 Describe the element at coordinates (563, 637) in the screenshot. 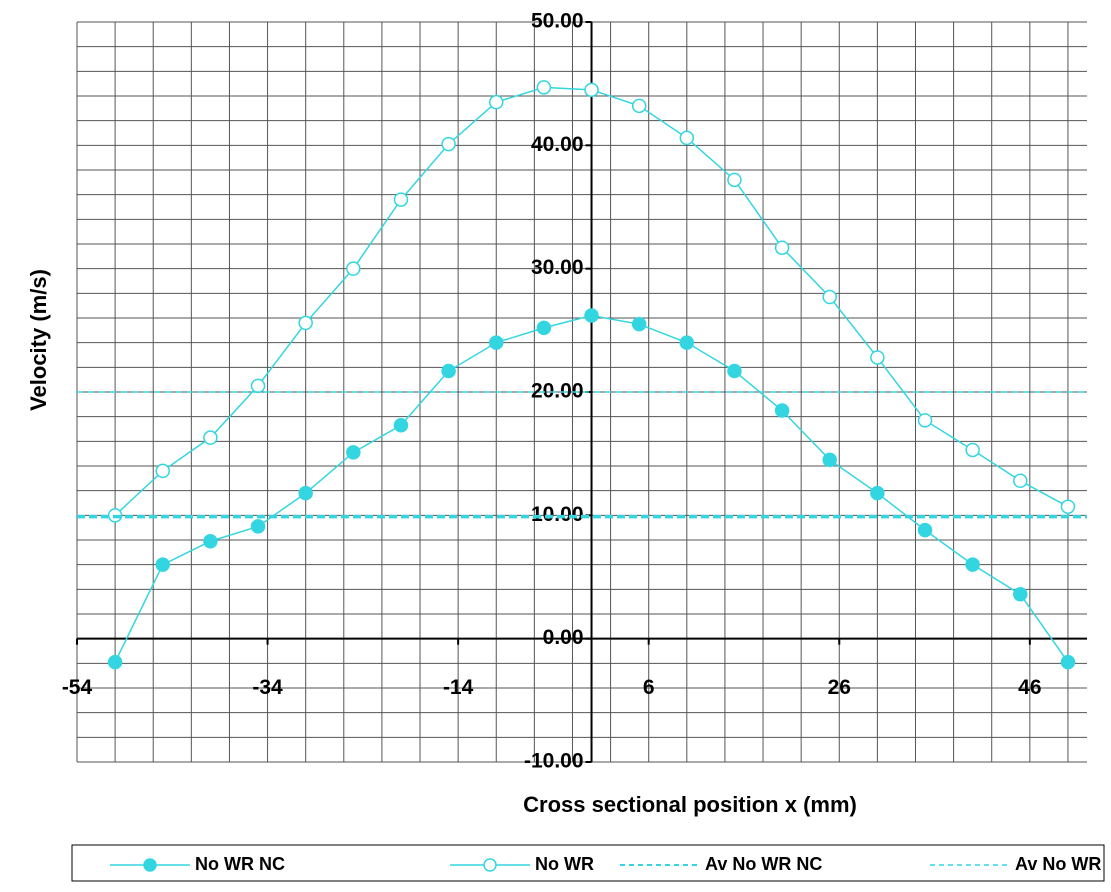

I see `y-tick-label: 0.00` at that location.